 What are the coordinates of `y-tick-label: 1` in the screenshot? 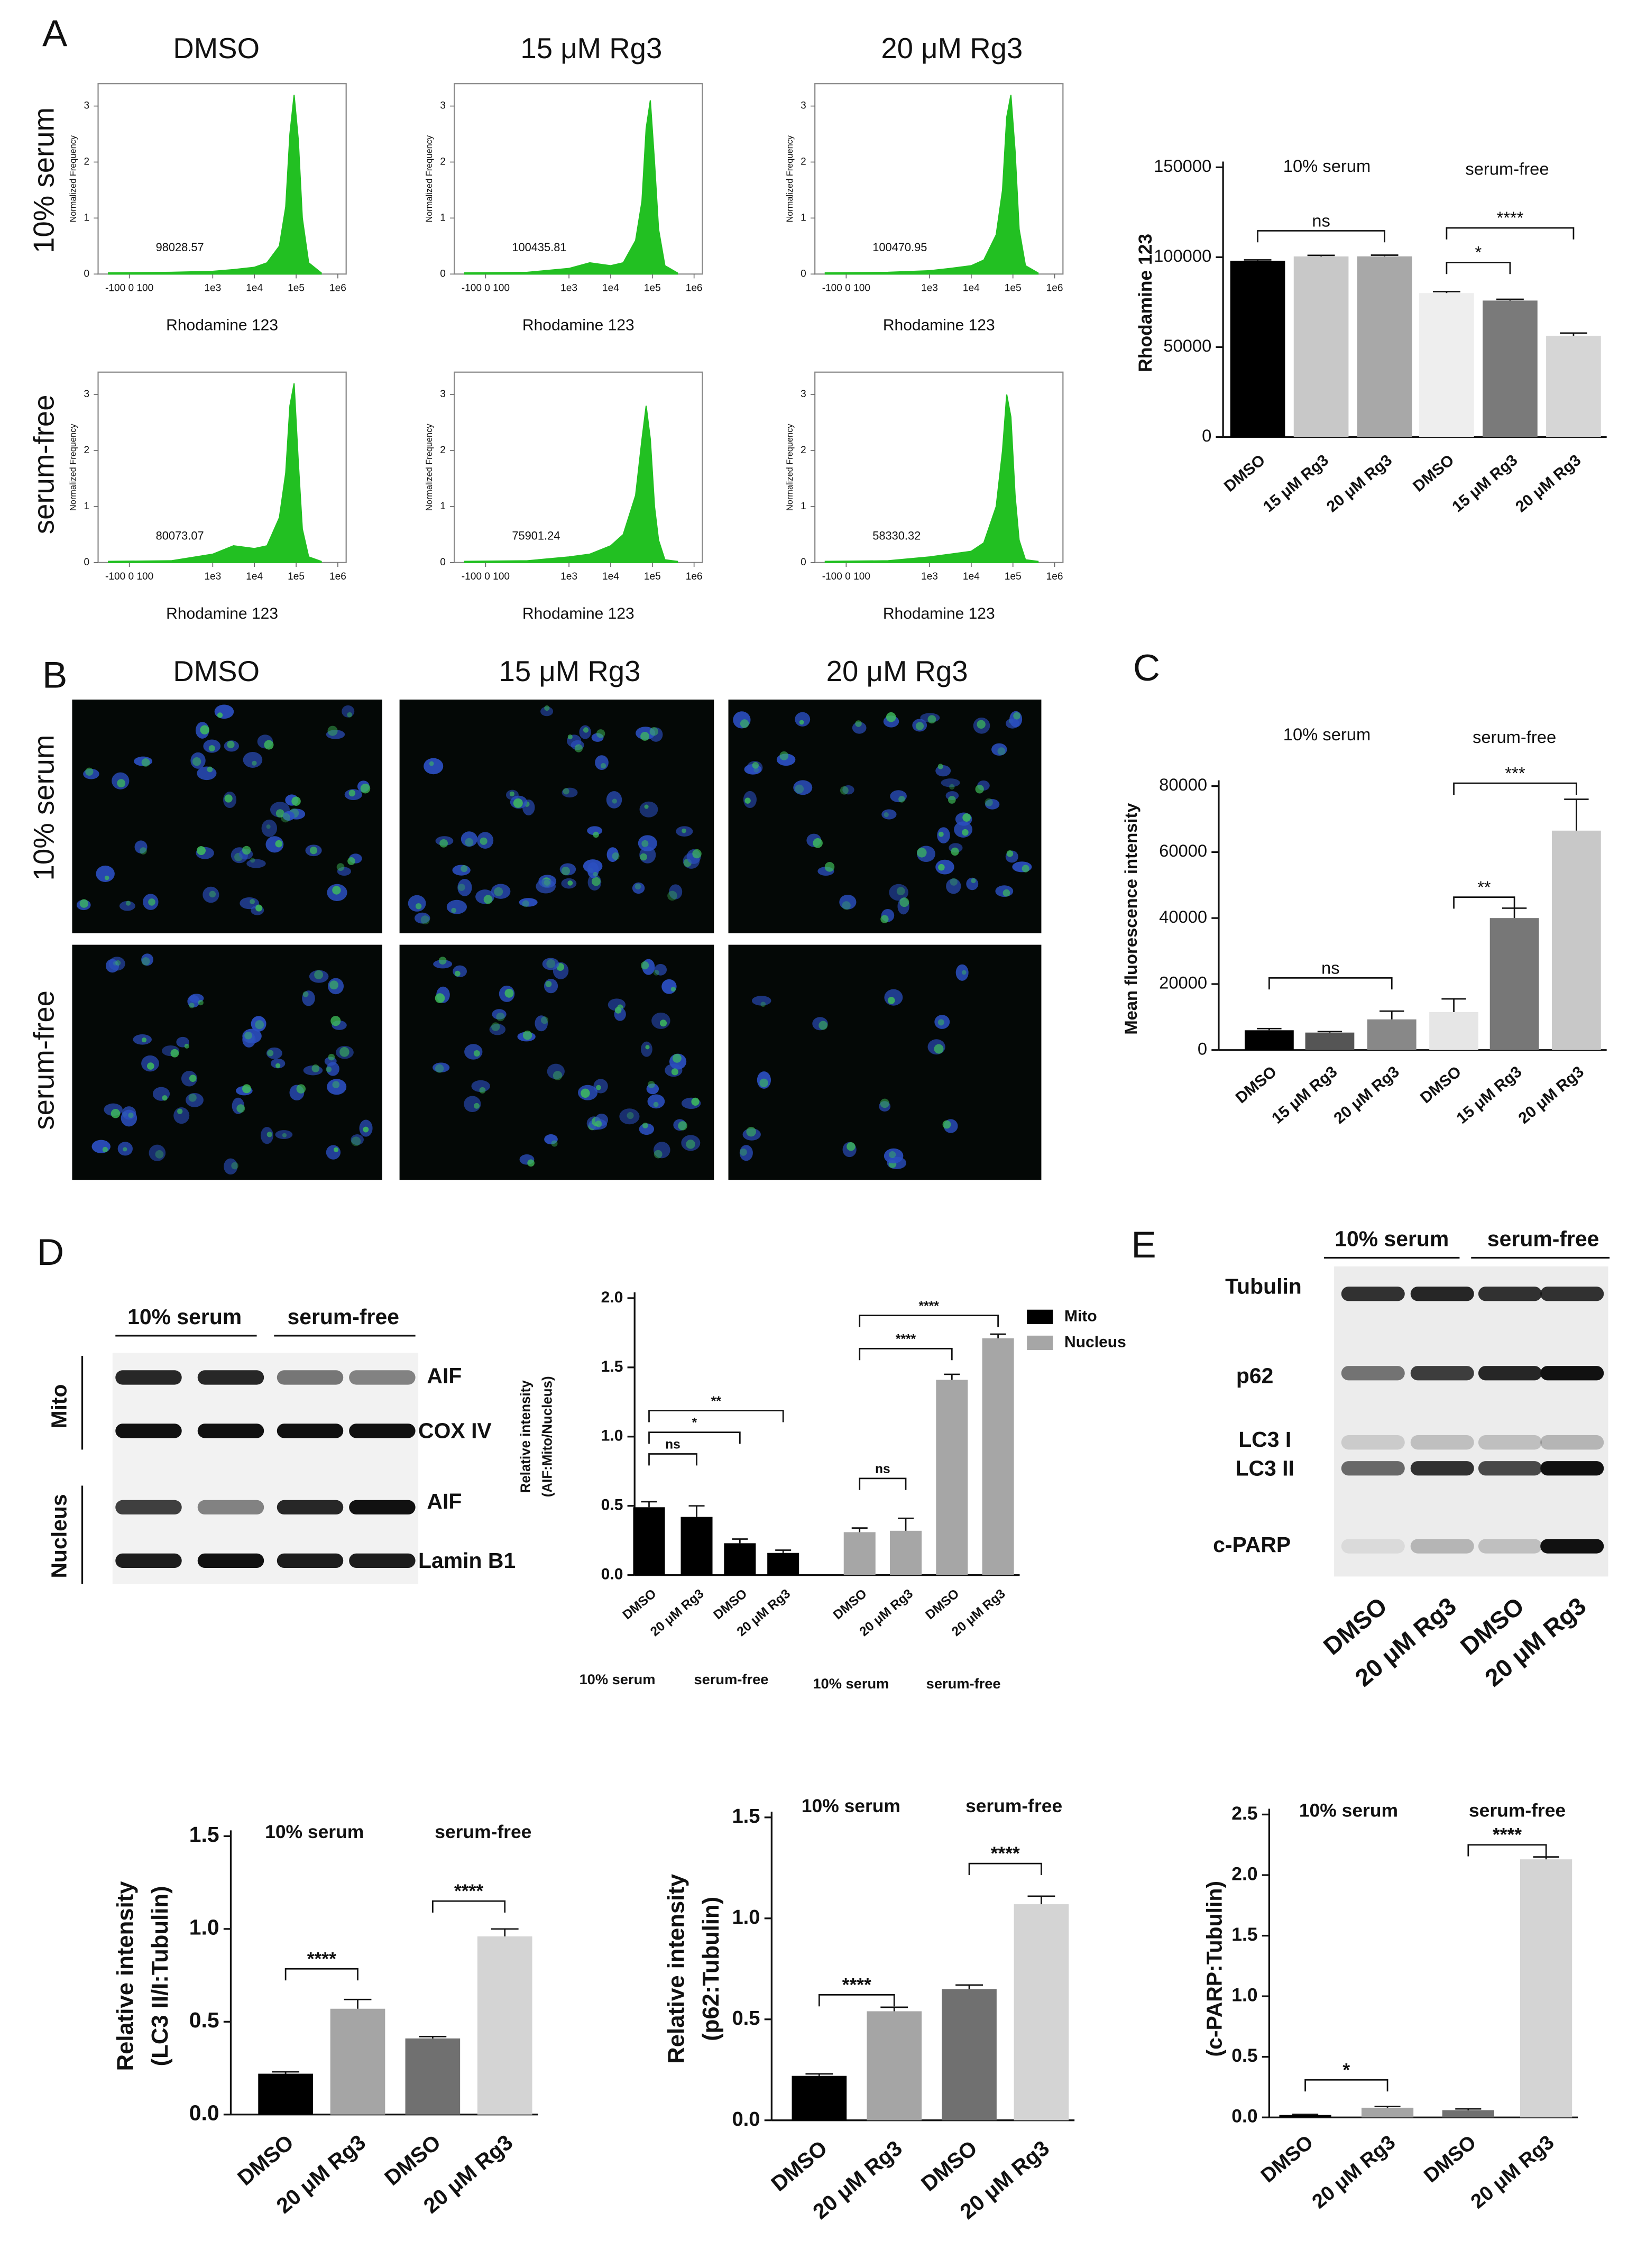 It's located at (443, 217).